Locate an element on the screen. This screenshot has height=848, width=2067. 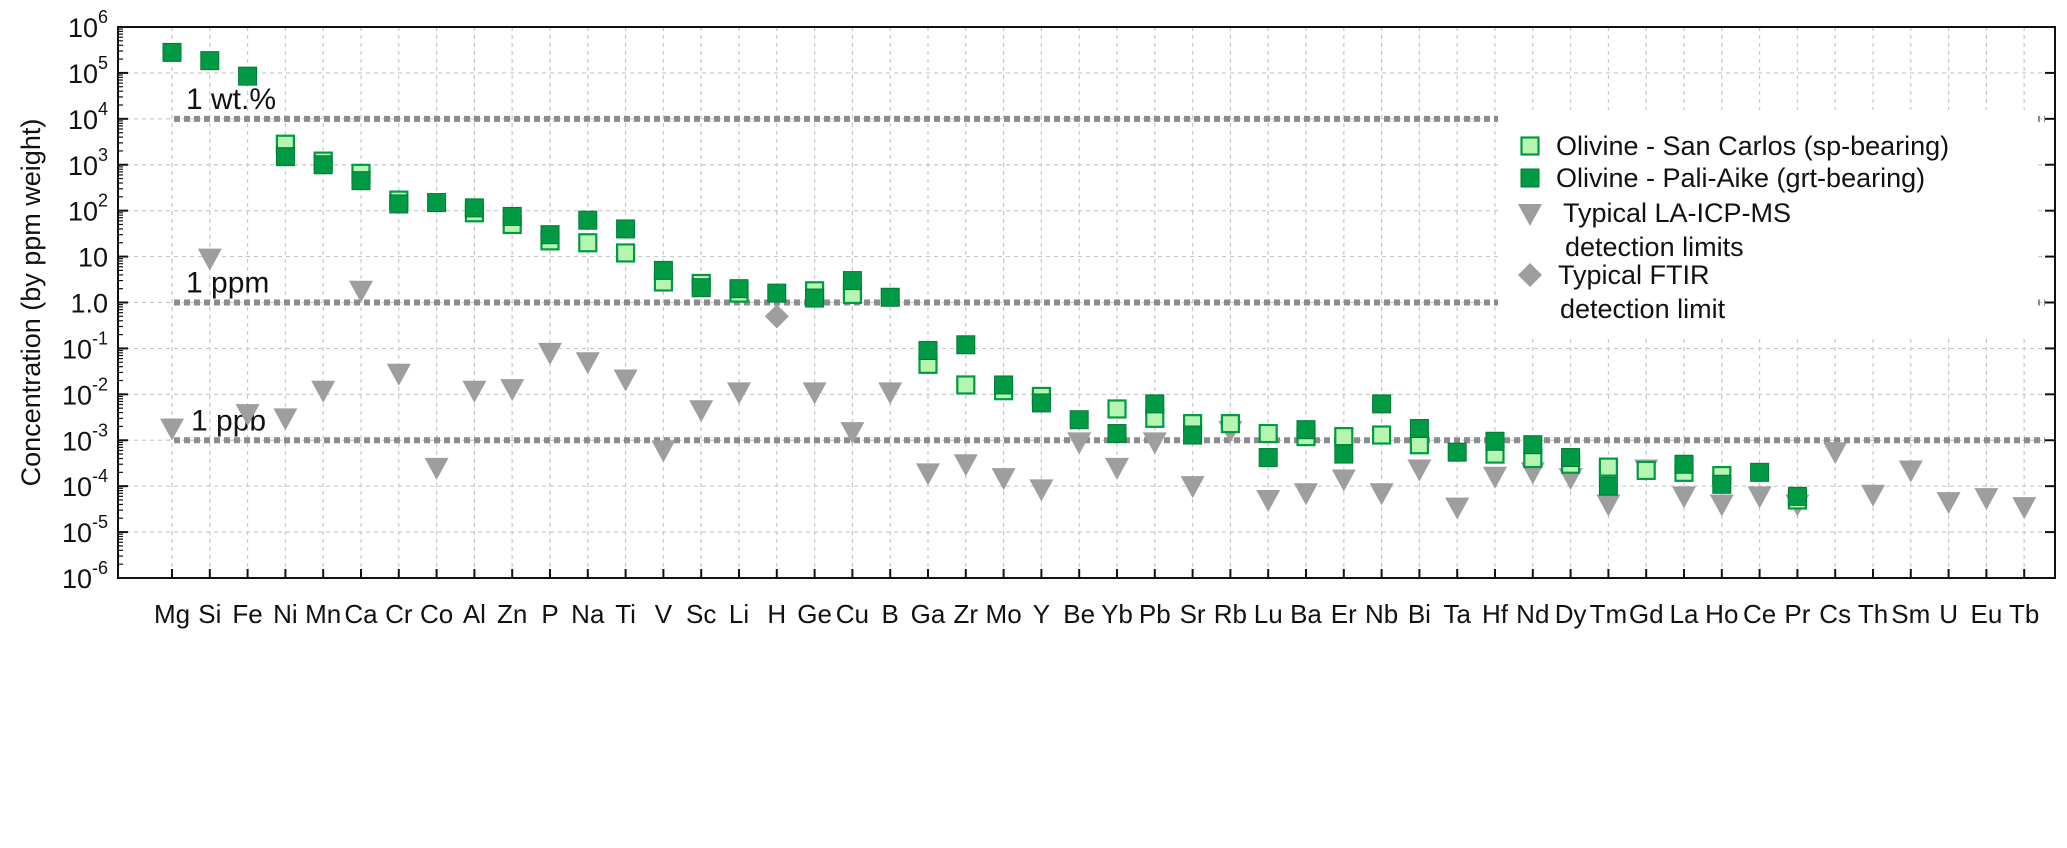
data-point-sc is located at coordinates (701, 411).